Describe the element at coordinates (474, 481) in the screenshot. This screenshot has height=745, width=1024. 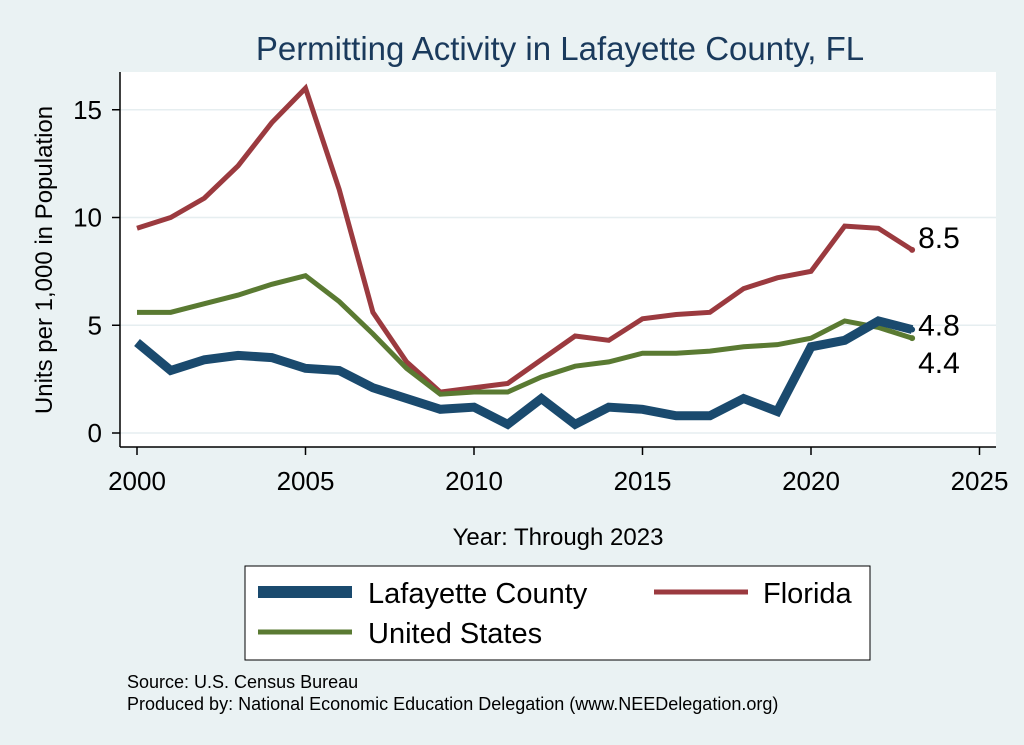
I see `x-tick-label: 2010` at that location.